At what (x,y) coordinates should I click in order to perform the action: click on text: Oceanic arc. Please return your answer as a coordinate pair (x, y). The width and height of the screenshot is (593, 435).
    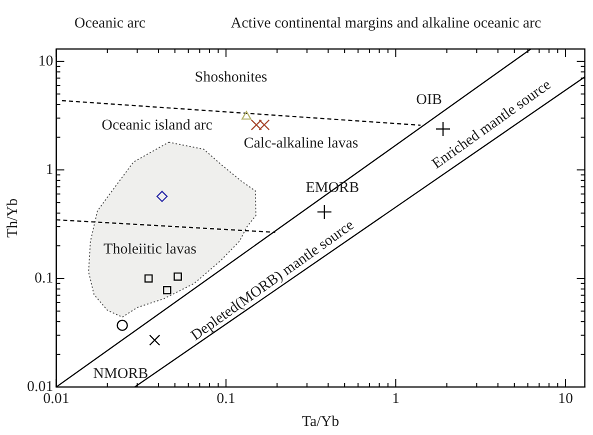
    Looking at the image, I should click on (110, 24).